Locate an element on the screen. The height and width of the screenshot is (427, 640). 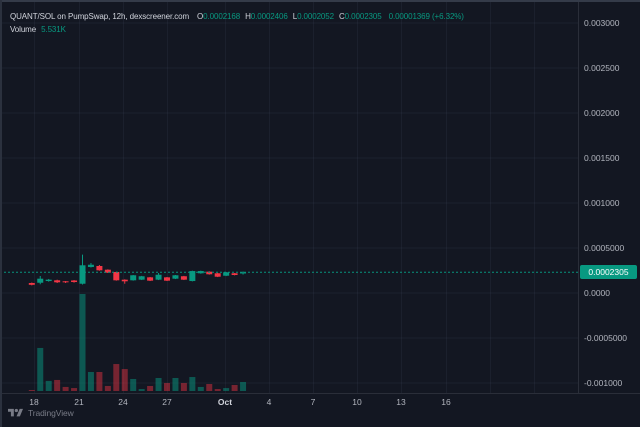
time-tick-label: 18 is located at coordinates (34, 402).